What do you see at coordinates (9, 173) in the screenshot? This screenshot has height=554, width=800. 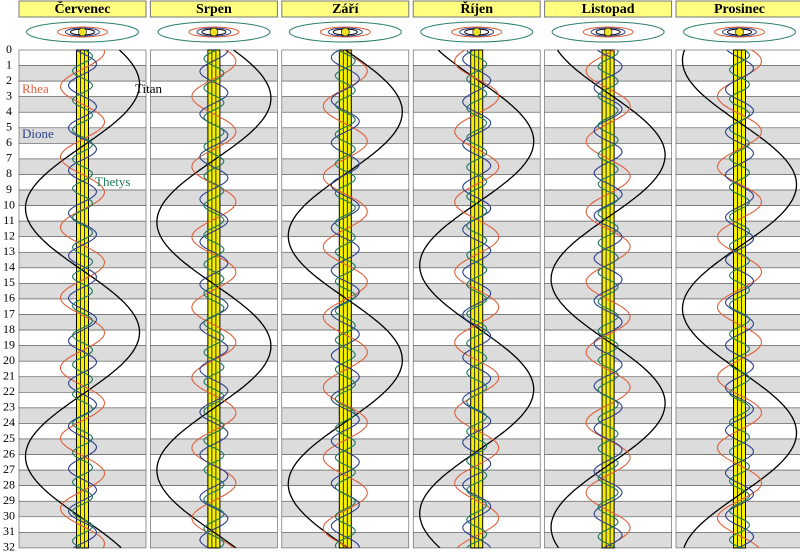 I see `day-label: 8` at bounding box center [9, 173].